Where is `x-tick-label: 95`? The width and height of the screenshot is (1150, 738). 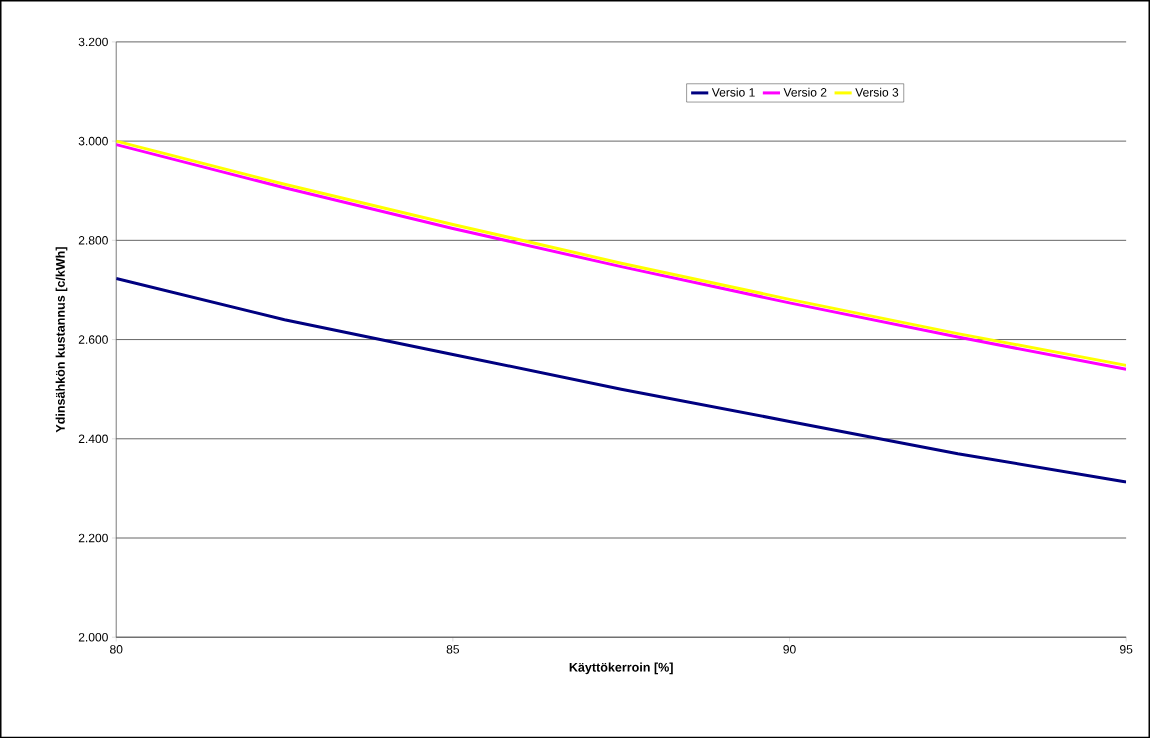 x-tick-label: 95 is located at coordinates (1126, 649).